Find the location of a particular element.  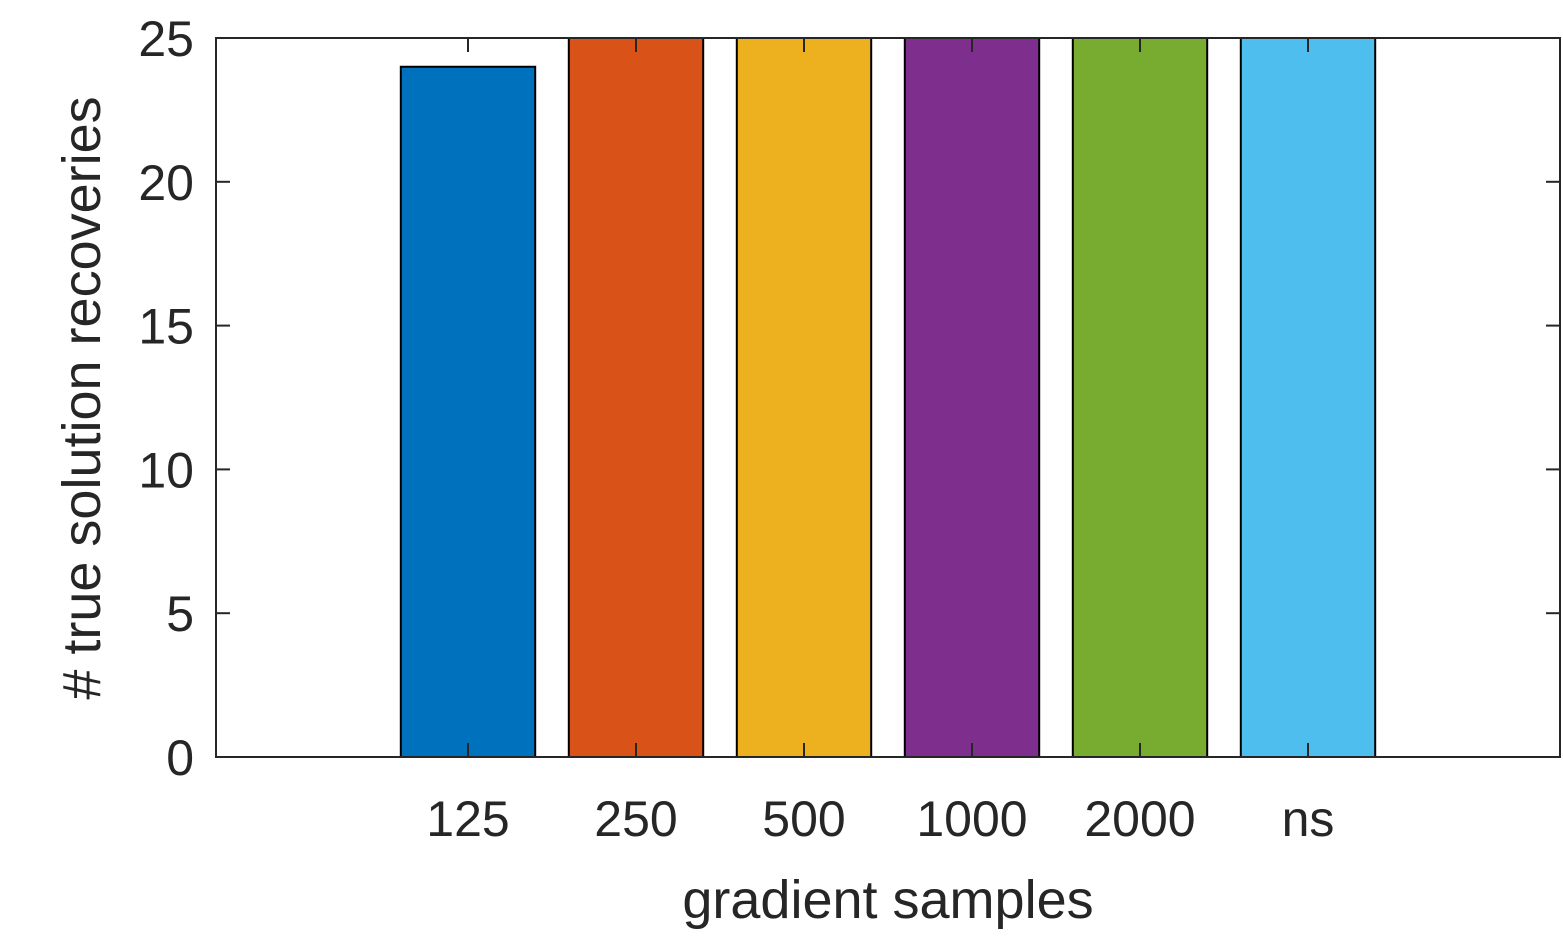

bar-ns is located at coordinates (1308, 397).